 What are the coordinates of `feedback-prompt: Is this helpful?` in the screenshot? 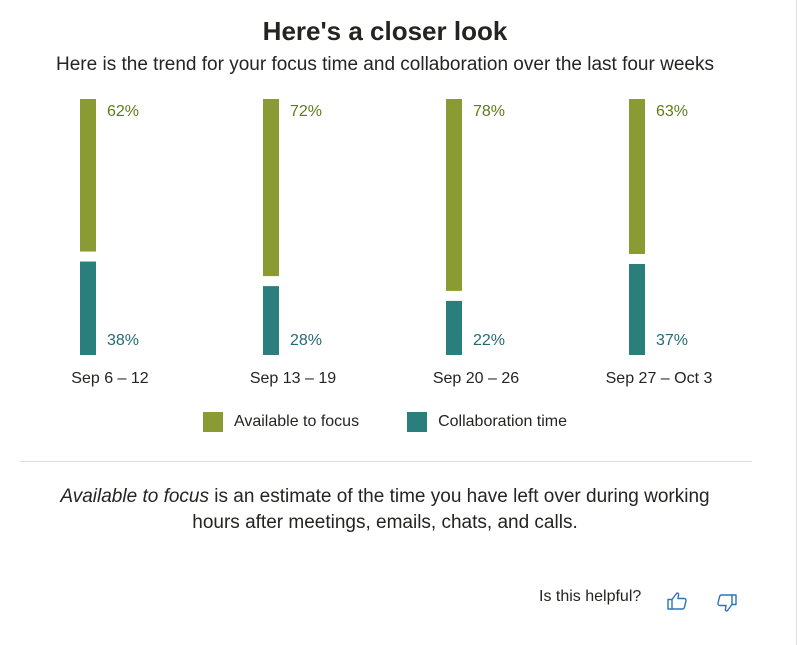 It's located at (590, 597).